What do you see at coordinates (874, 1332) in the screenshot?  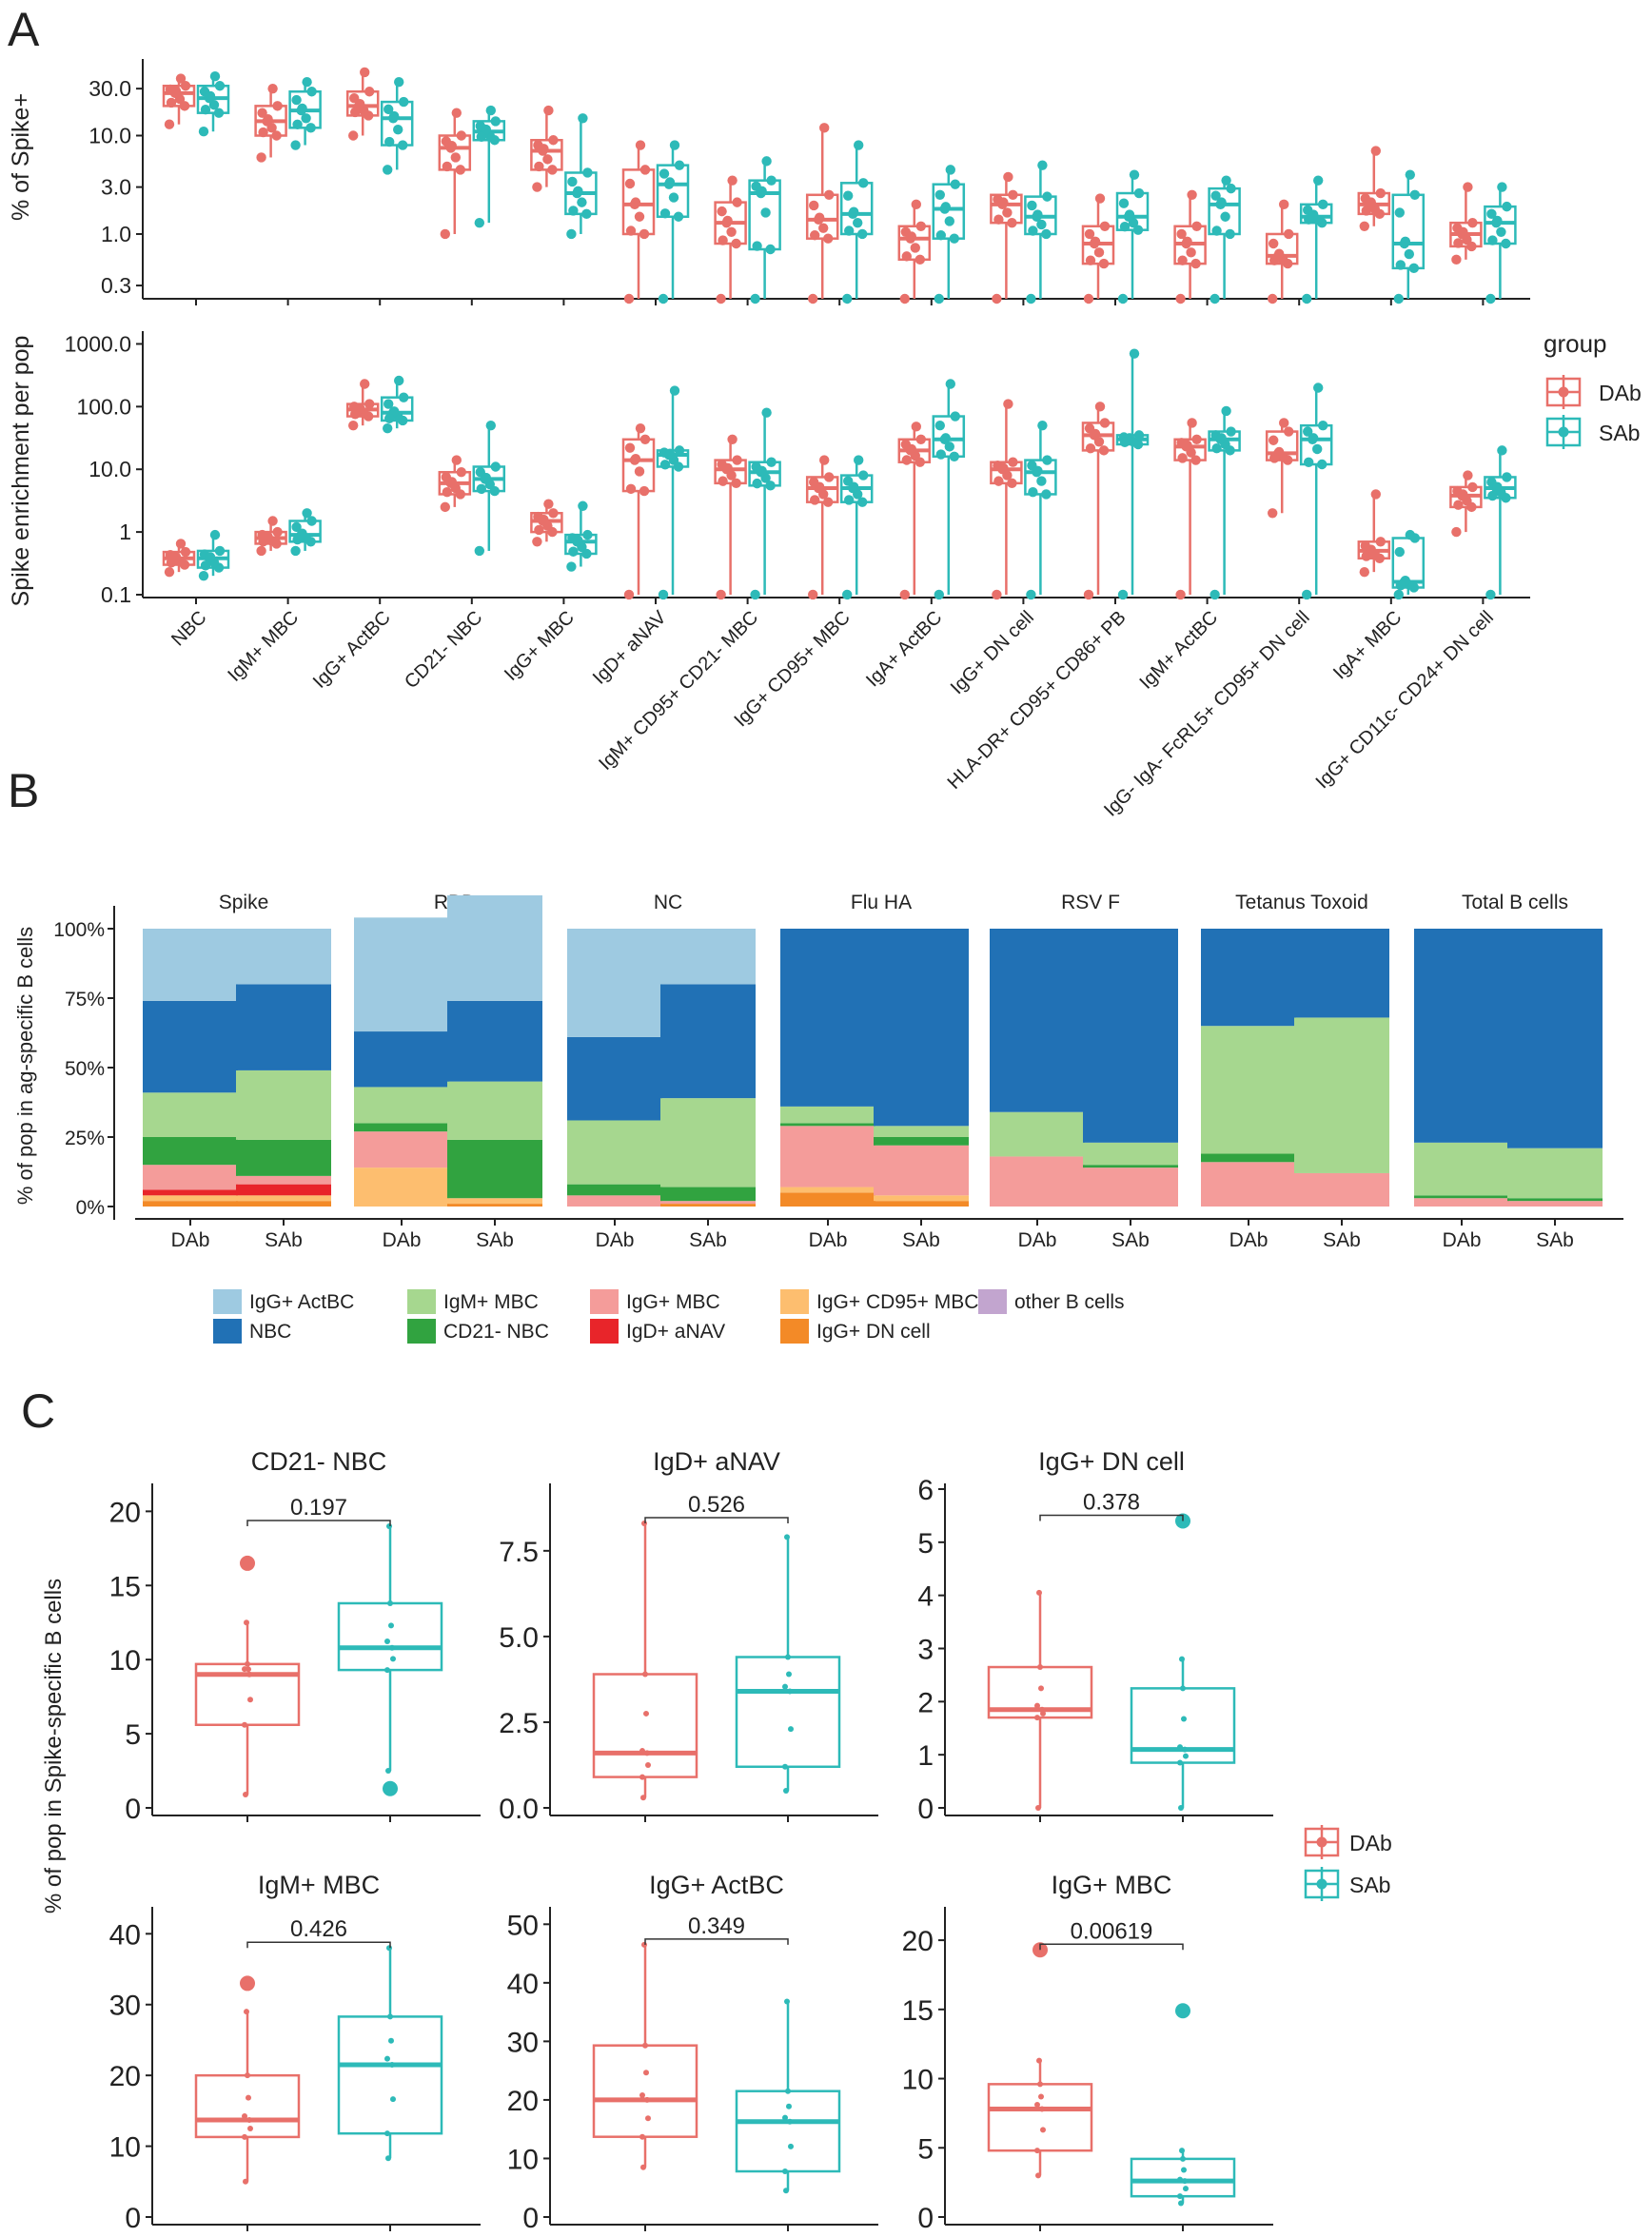 I see `legend-label: IgG+ DN cell` at bounding box center [874, 1332].